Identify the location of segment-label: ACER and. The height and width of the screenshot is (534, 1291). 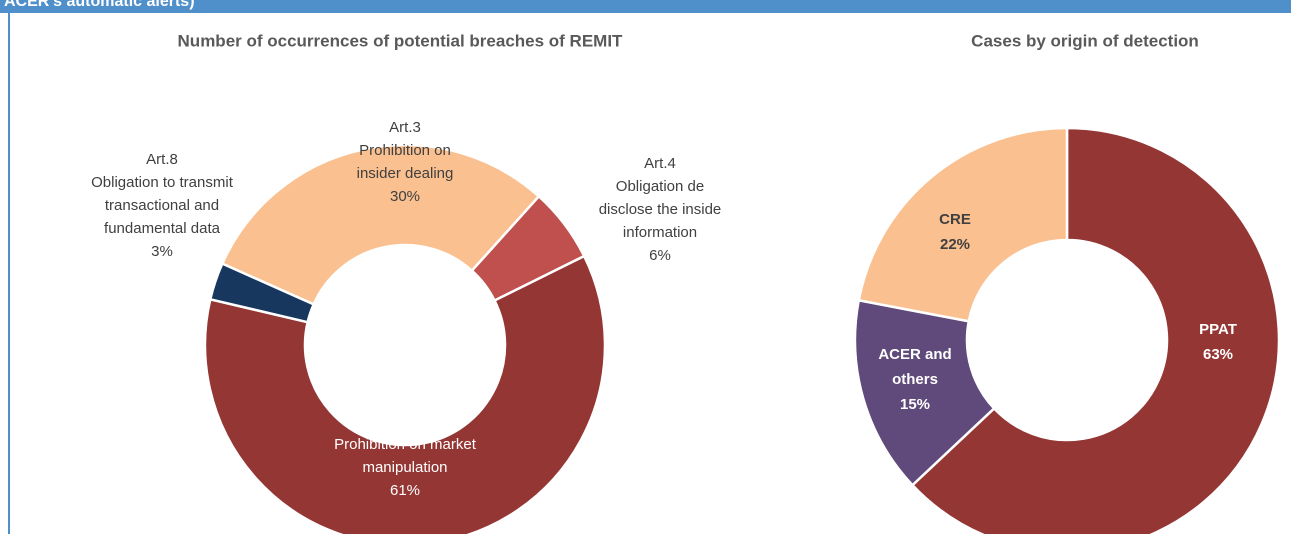
(914, 354).